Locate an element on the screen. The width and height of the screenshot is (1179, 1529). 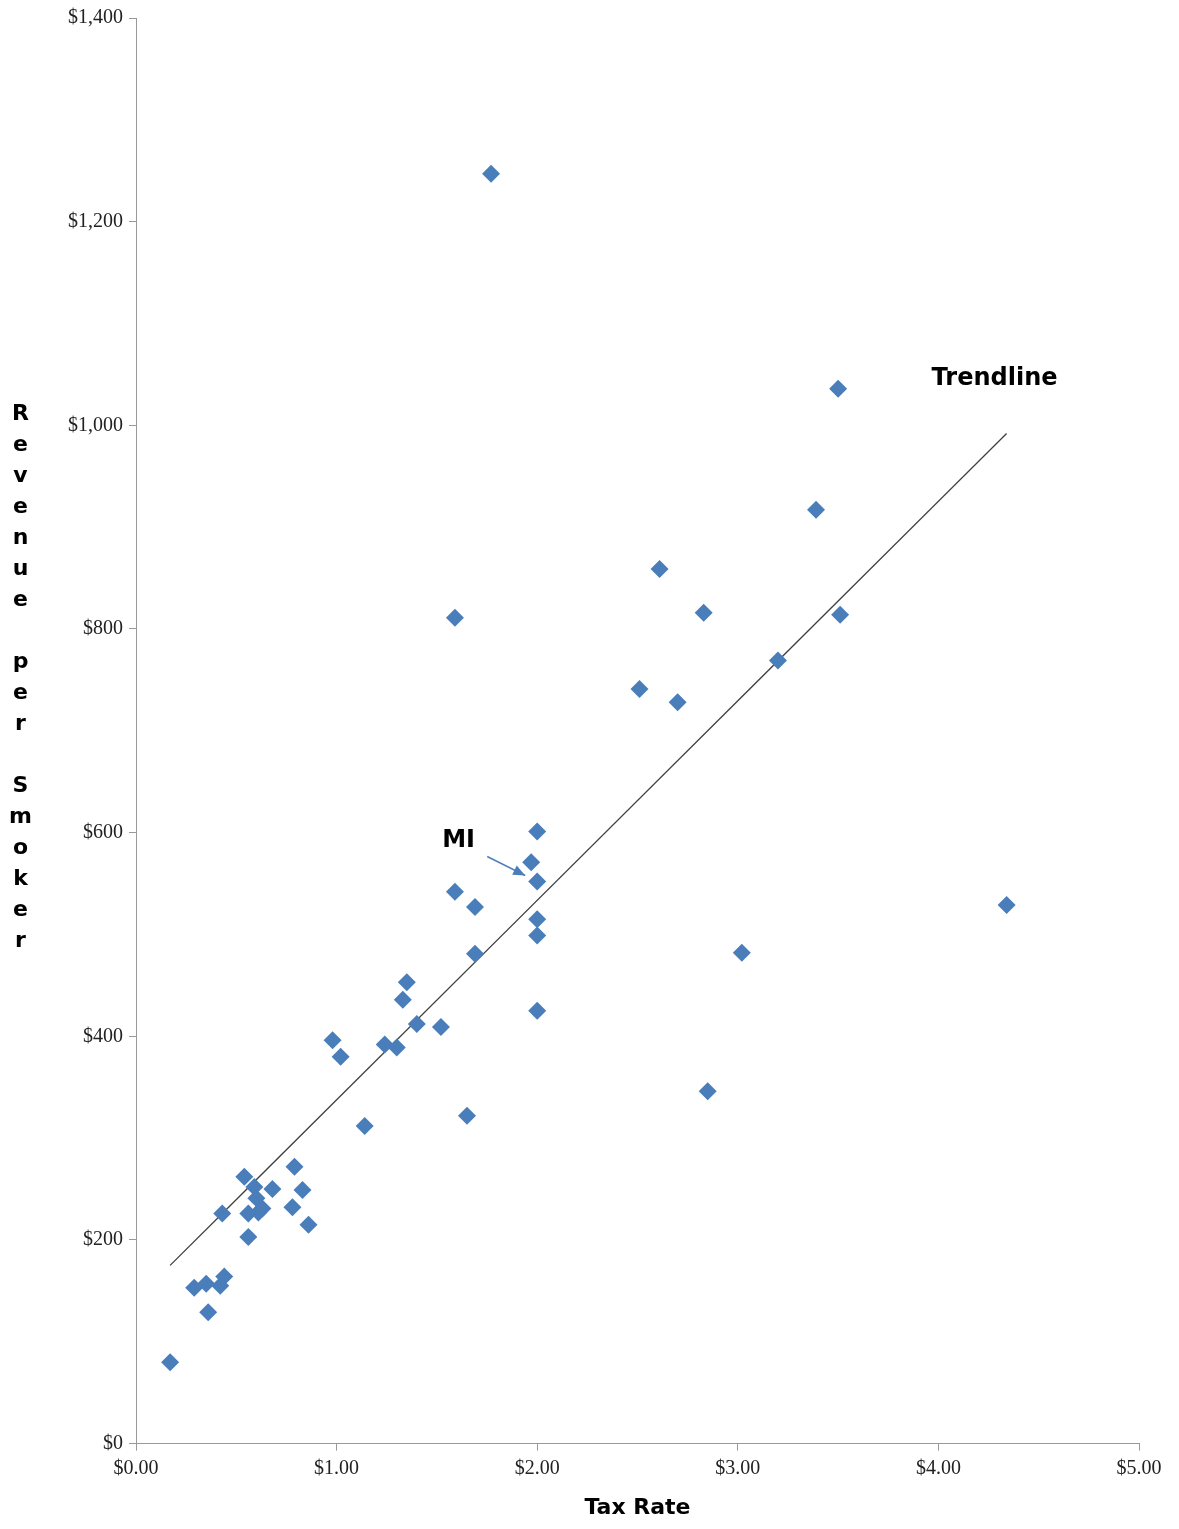
y-tick-label: $400 is located at coordinates (103, 1034).